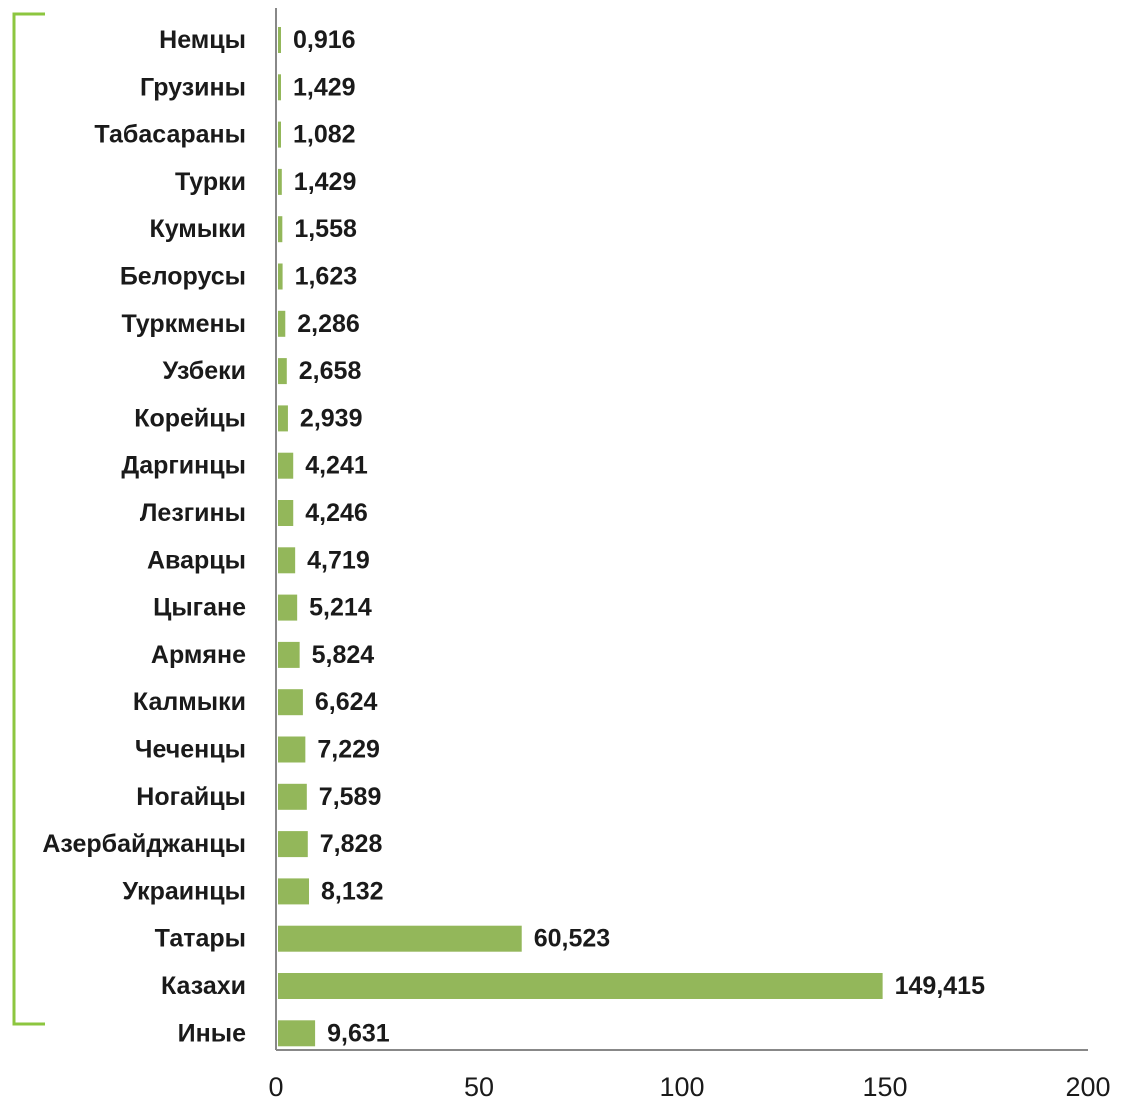  I want to click on category-label-грузины: Грузины, so click(193, 87).